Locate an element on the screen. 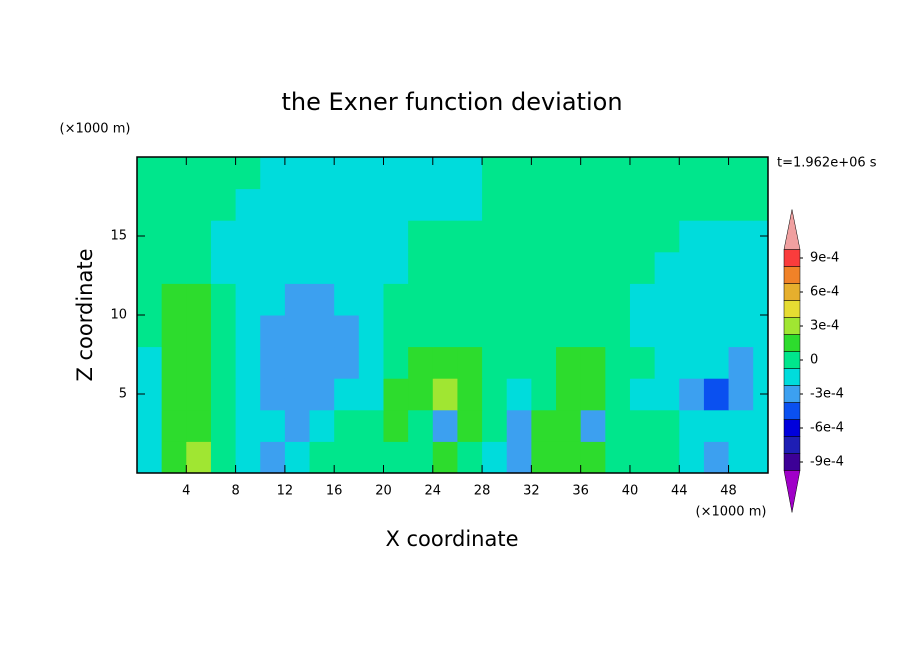 This screenshot has height=654, width=904. colorbar-label: -9e-4 is located at coordinates (827, 461).